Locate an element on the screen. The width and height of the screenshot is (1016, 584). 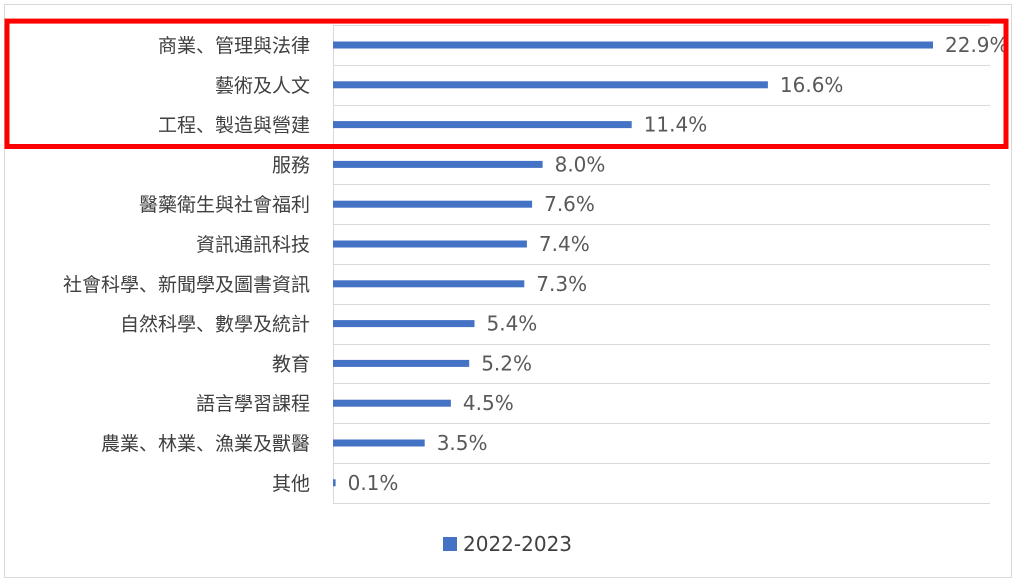
category-label: 自然科學、數學及統計 is located at coordinates (215, 325).